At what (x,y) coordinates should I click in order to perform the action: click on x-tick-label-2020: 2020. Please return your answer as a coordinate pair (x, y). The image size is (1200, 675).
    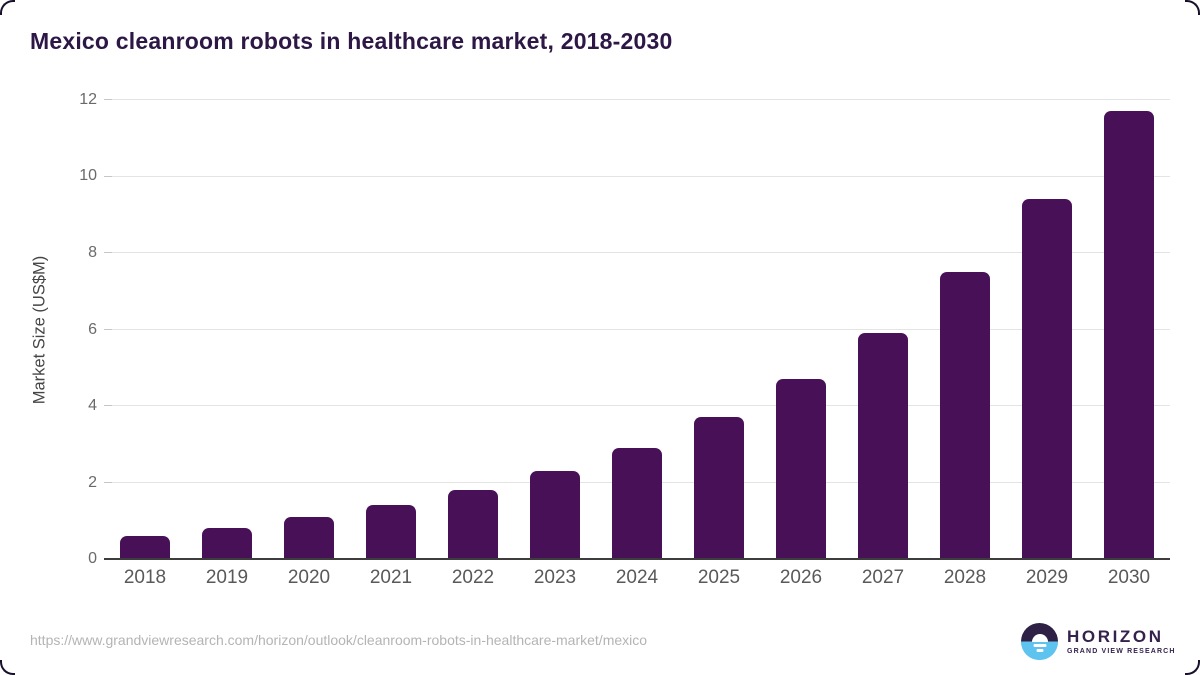
    Looking at the image, I should click on (309, 577).